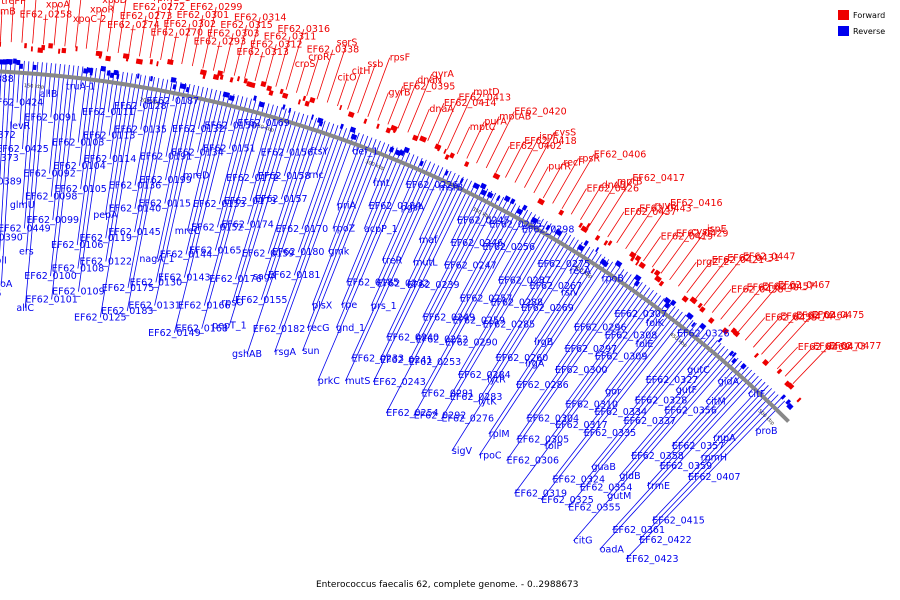 The width and height of the screenshot is (900, 600). I want to click on forward-gene-label: EF62_0273, so click(146, 16).